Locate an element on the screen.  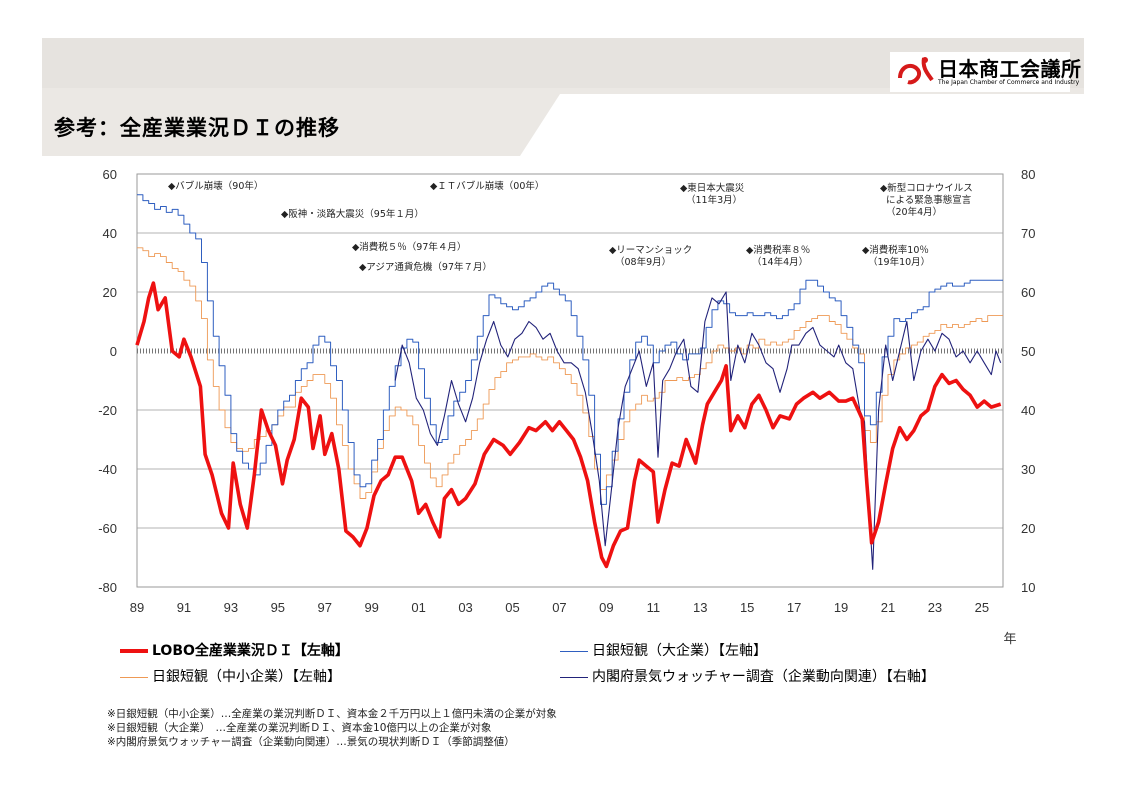
event-annotation: ◆リーマンショック（08年9月） is located at coordinates (650, 256).